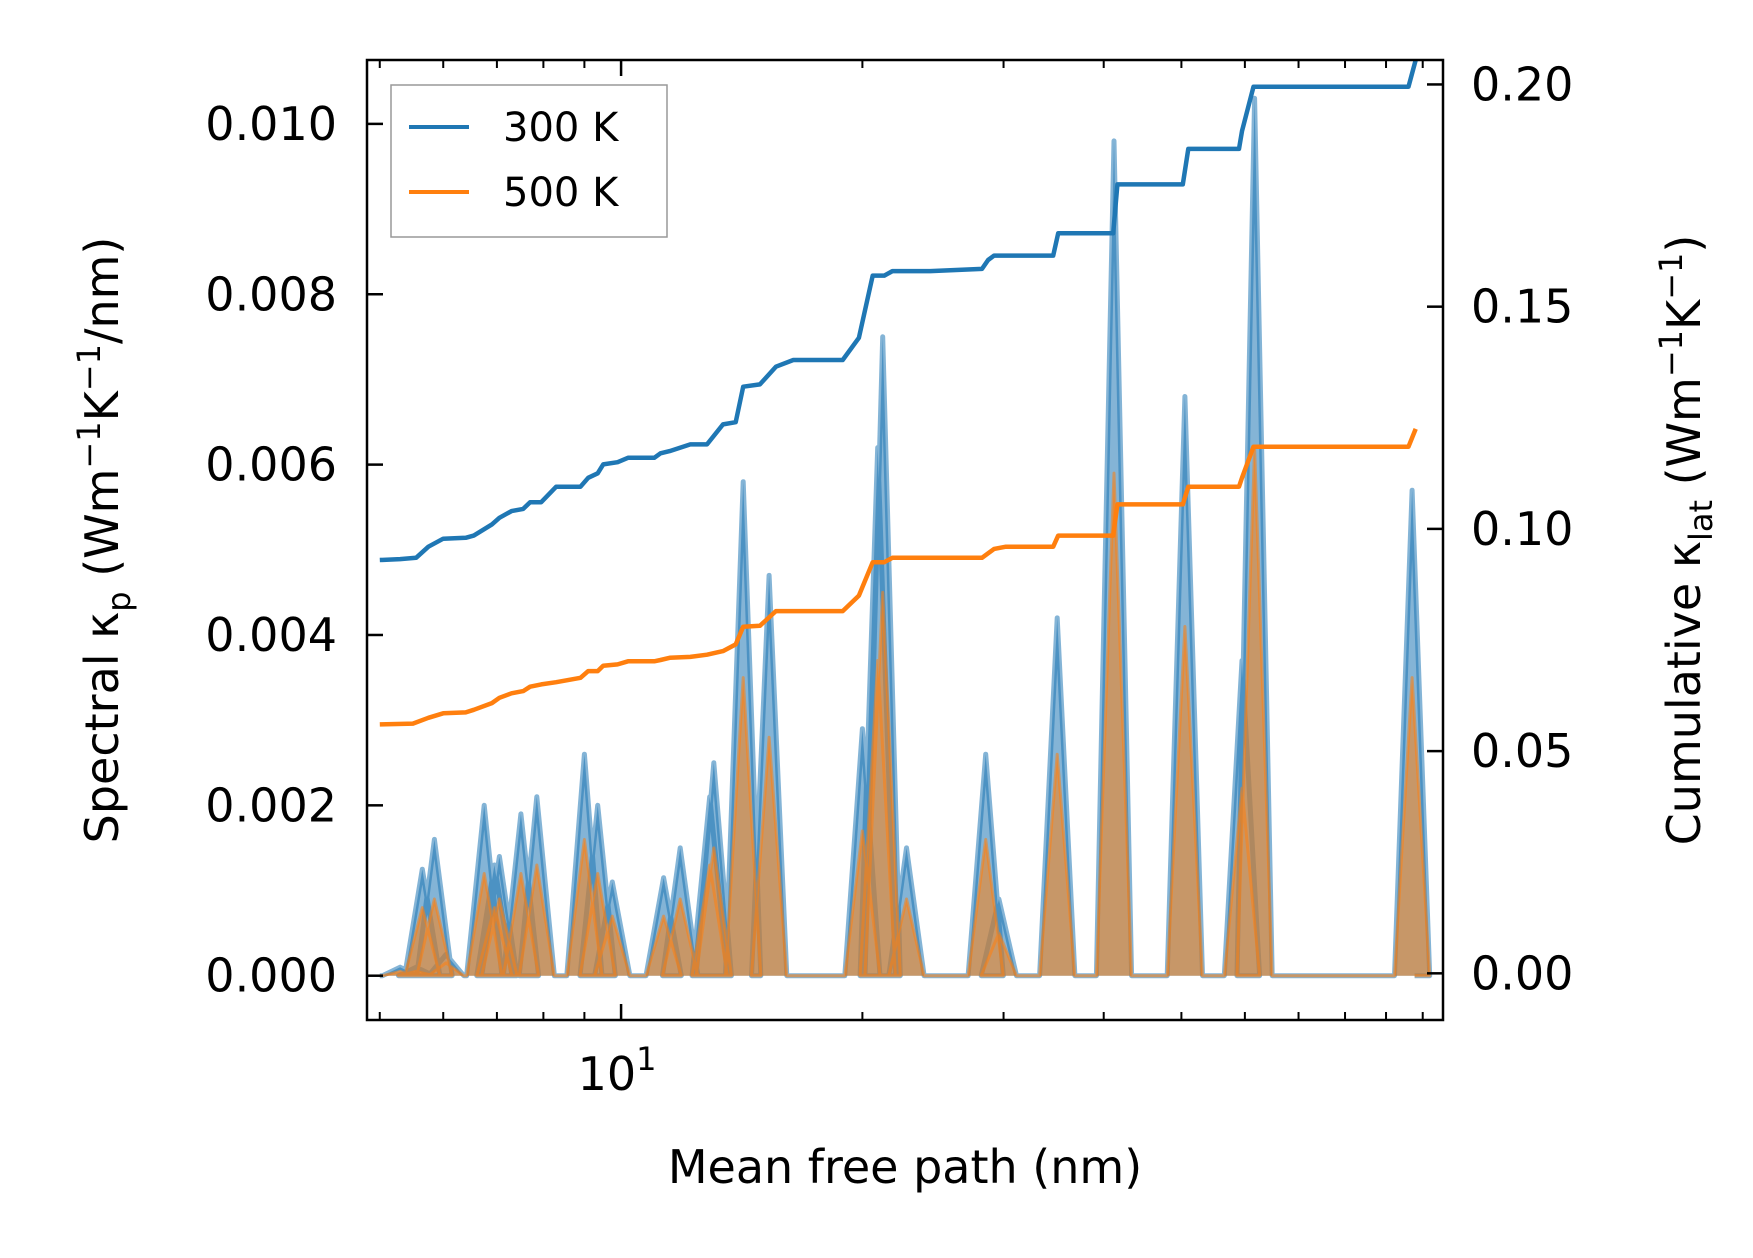  I want to click on y-left-tick-label: 0.008, so click(271, 294).